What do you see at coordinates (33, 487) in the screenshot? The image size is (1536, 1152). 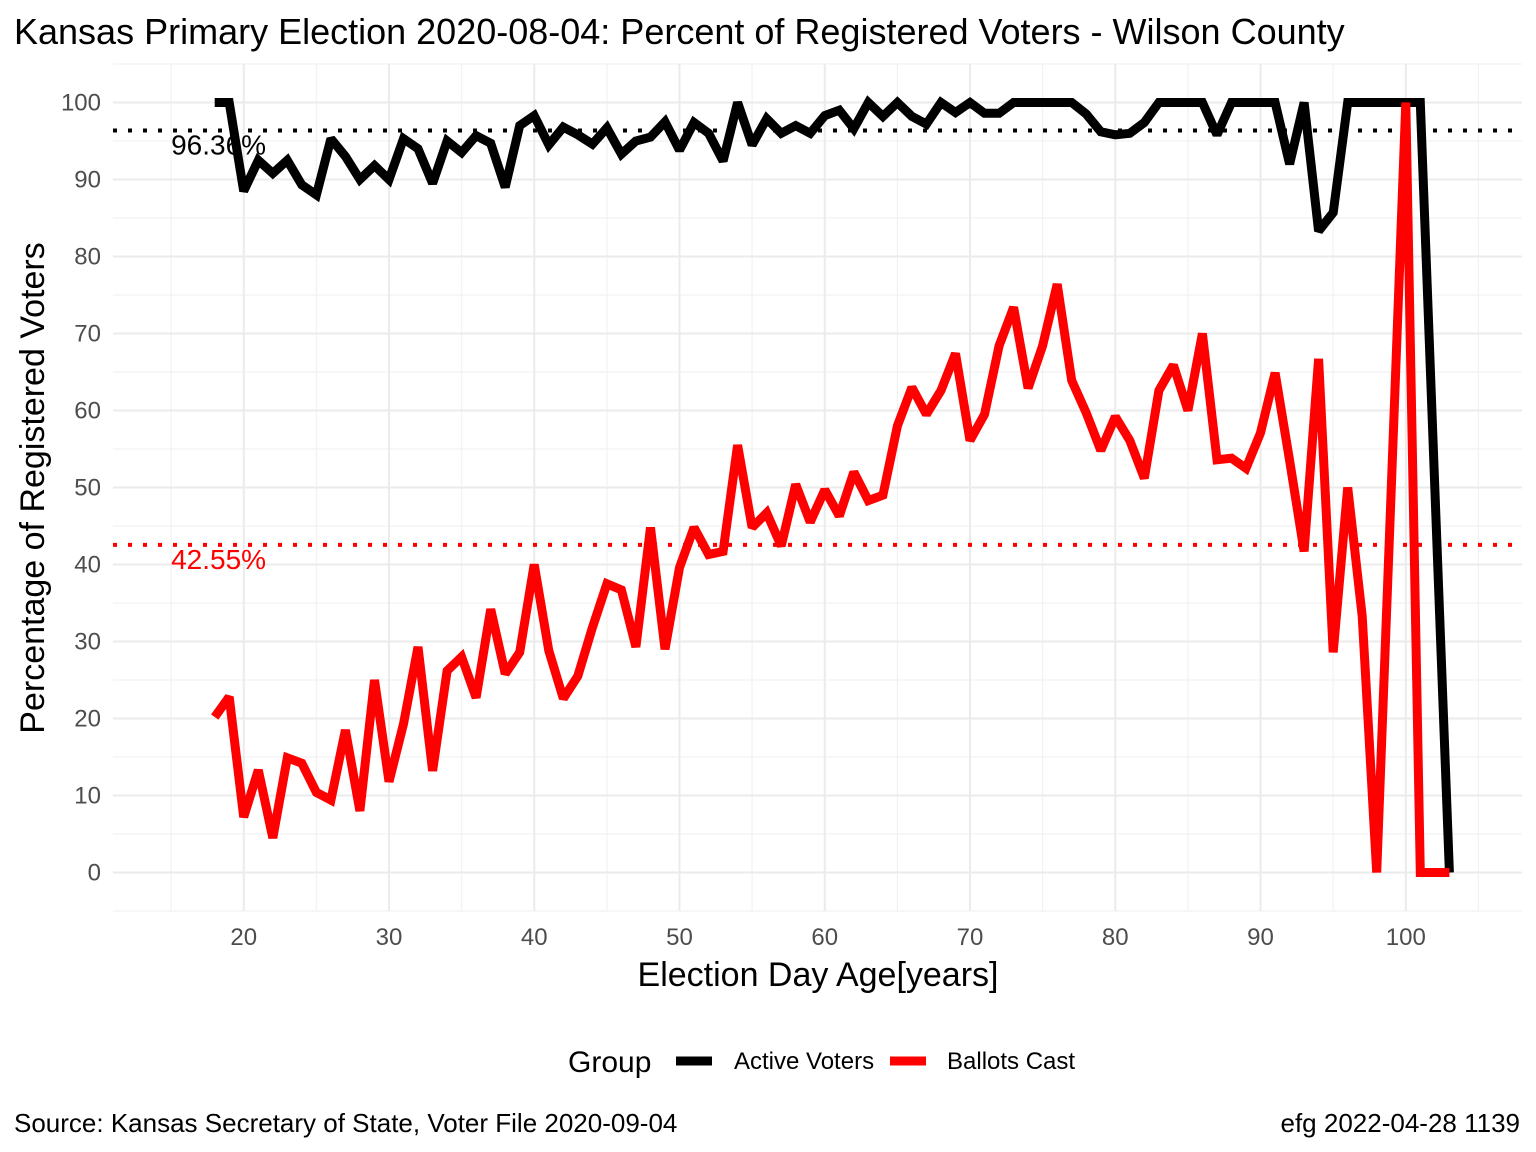 I see `y-axis-title: Percentage of Registered Voters` at bounding box center [33, 487].